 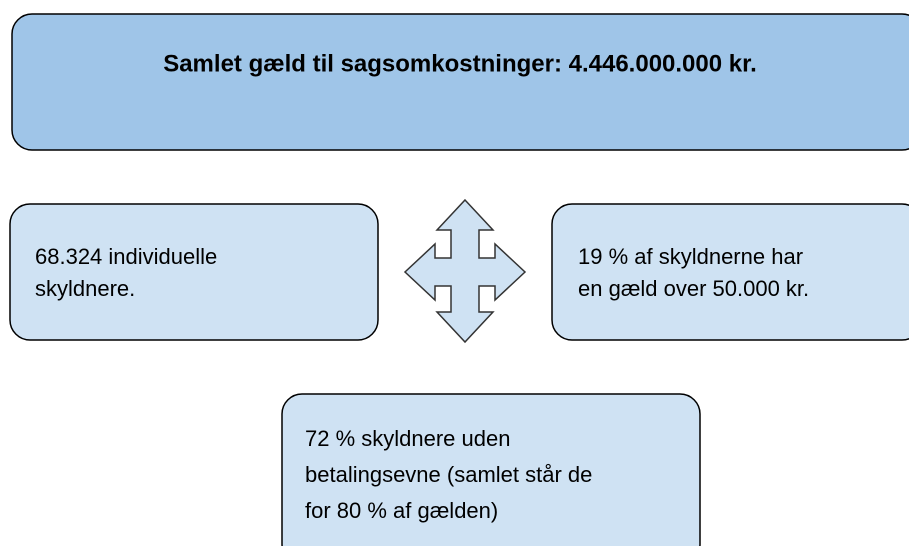 What do you see at coordinates (465, 271) in the screenshot?
I see `four-way-arrow` at bounding box center [465, 271].